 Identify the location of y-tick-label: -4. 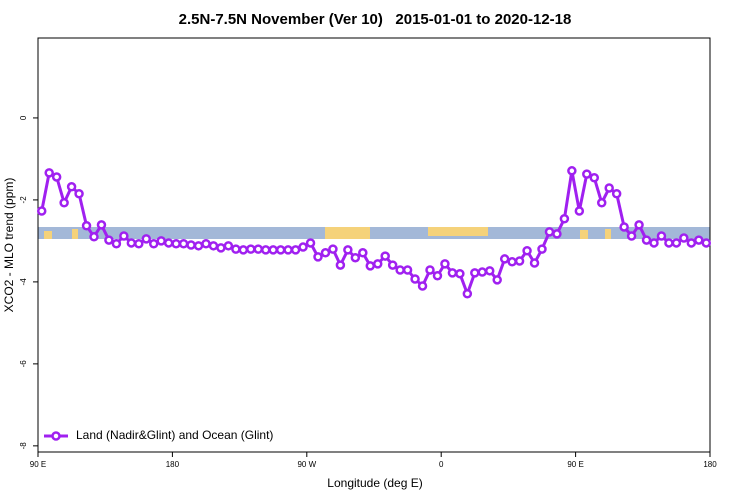
(23, 282).